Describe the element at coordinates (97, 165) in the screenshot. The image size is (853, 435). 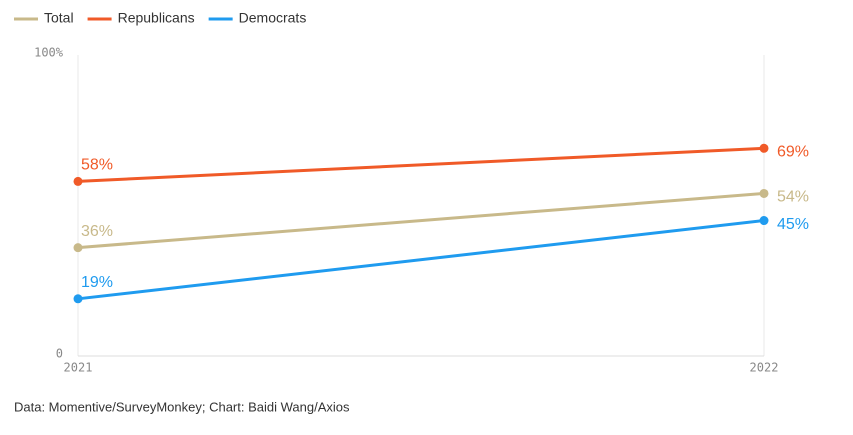
I see `value-label: 58%` at that location.